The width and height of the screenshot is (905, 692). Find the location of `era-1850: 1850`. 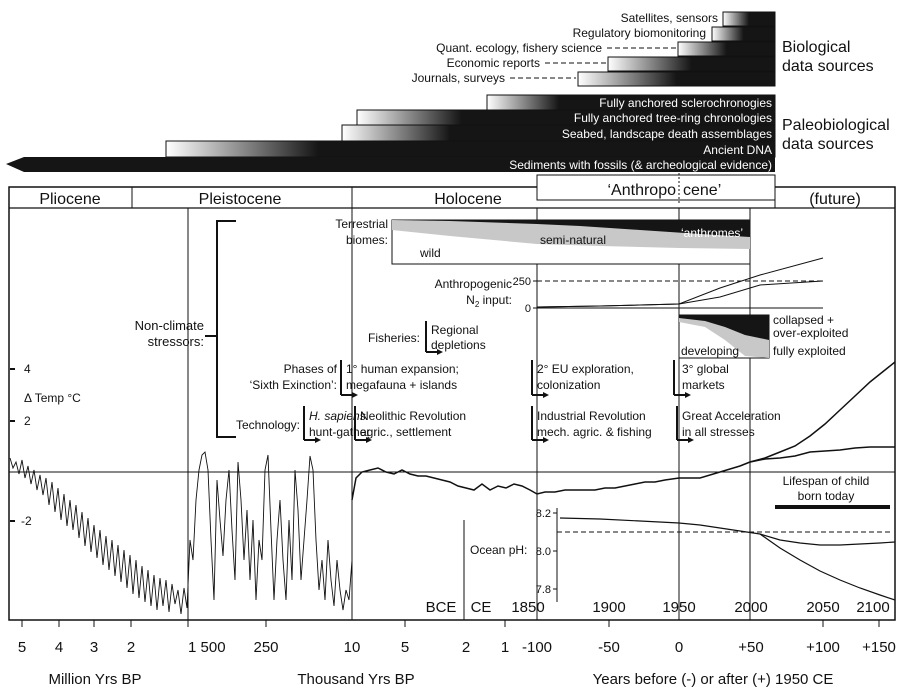

era-1850: 1850 is located at coordinates (527, 607).